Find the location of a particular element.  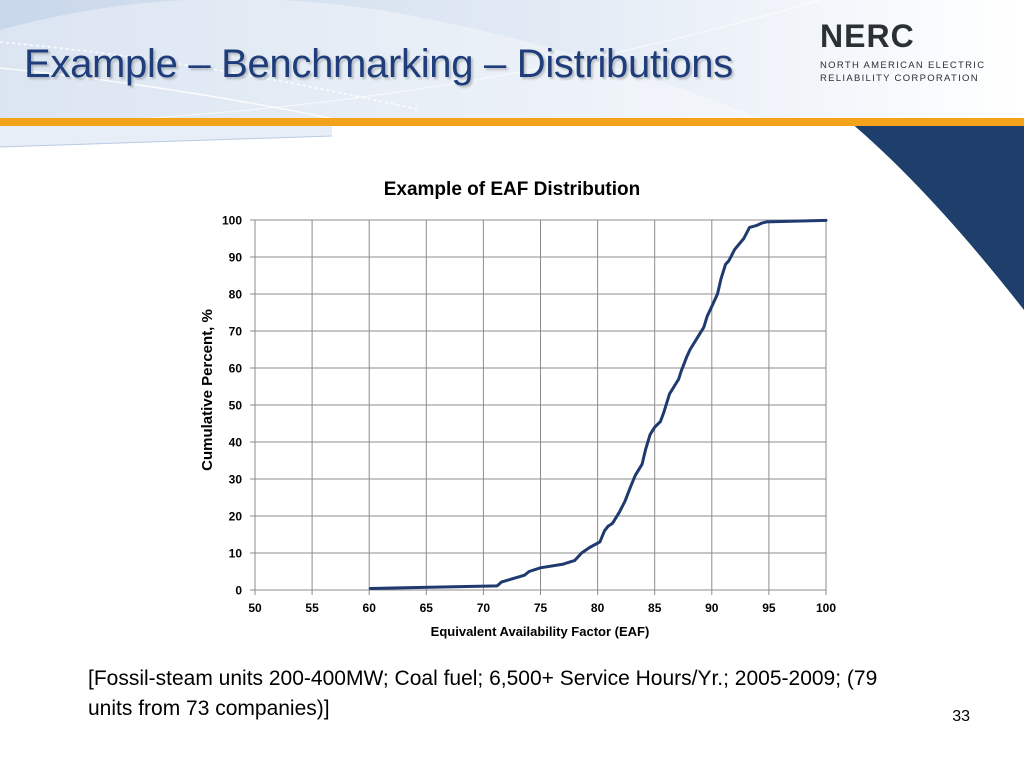

logo-tagline-2: RELIABILITY CORPORATION is located at coordinates (899, 78).